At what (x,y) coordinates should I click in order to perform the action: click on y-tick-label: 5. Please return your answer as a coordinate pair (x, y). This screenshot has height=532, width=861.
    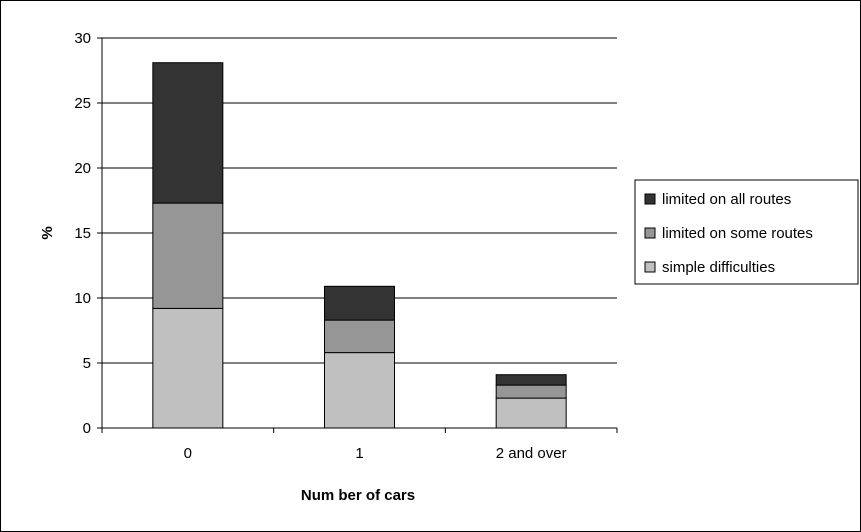
    Looking at the image, I should click on (87, 363).